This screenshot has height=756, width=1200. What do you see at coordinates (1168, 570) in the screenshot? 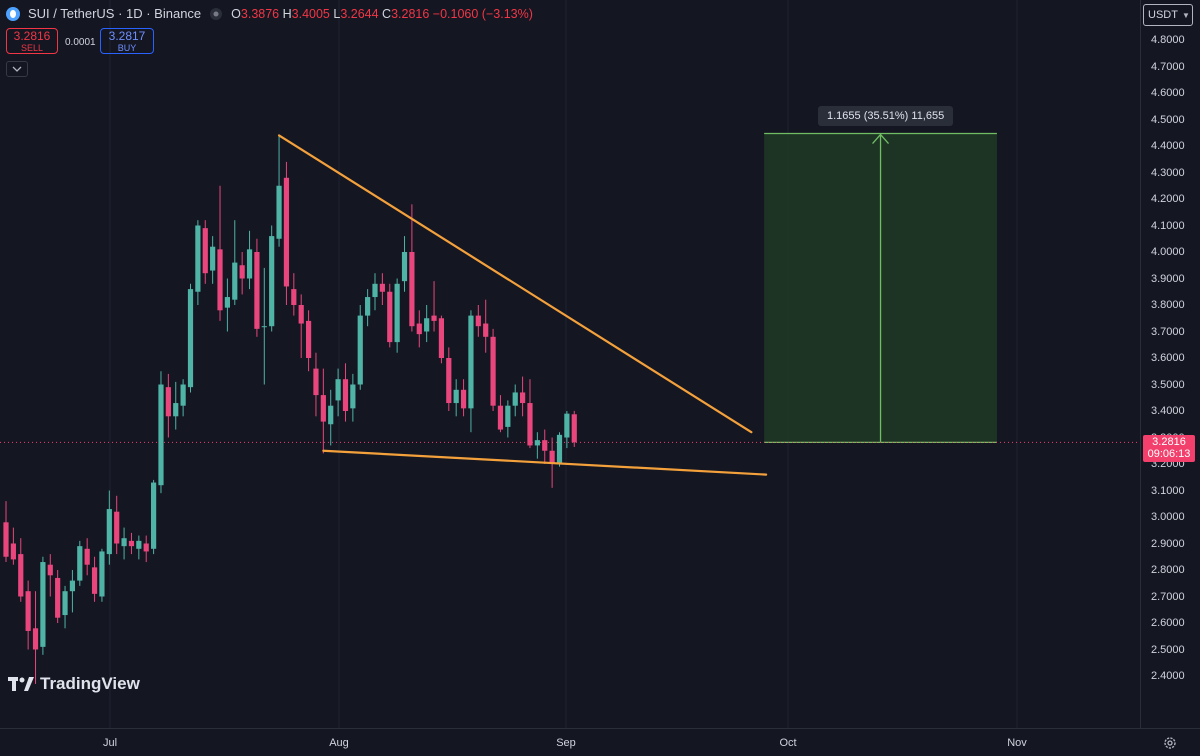
I see `price-tick-label: 2.8000` at bounding box center [1168, 570].